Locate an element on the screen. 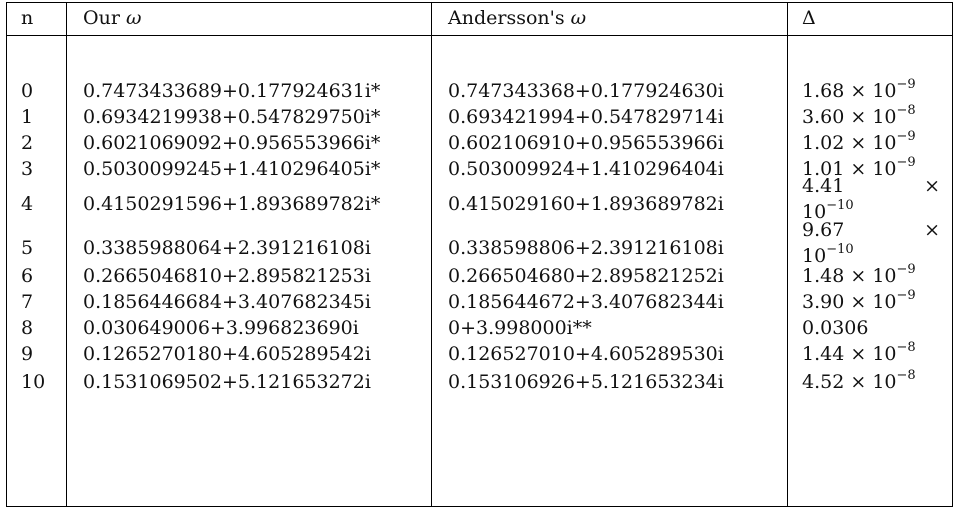 This screenshot has height=509, width=959. row-n: 7 is located at coordinates (27, 302).